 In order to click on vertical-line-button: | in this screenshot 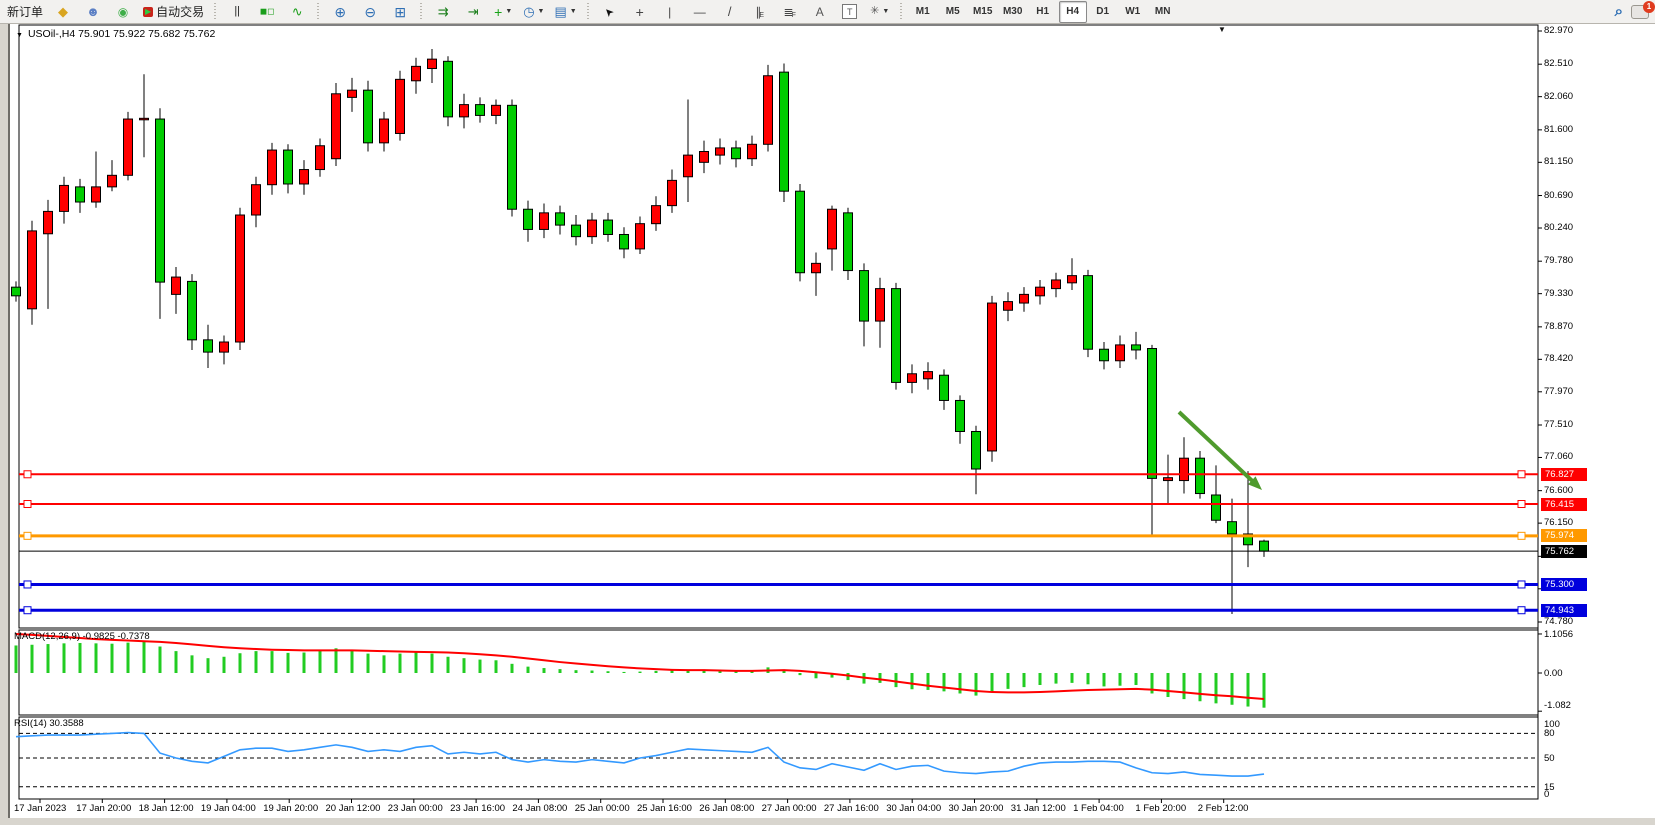, I will do `click(670, 11)`.